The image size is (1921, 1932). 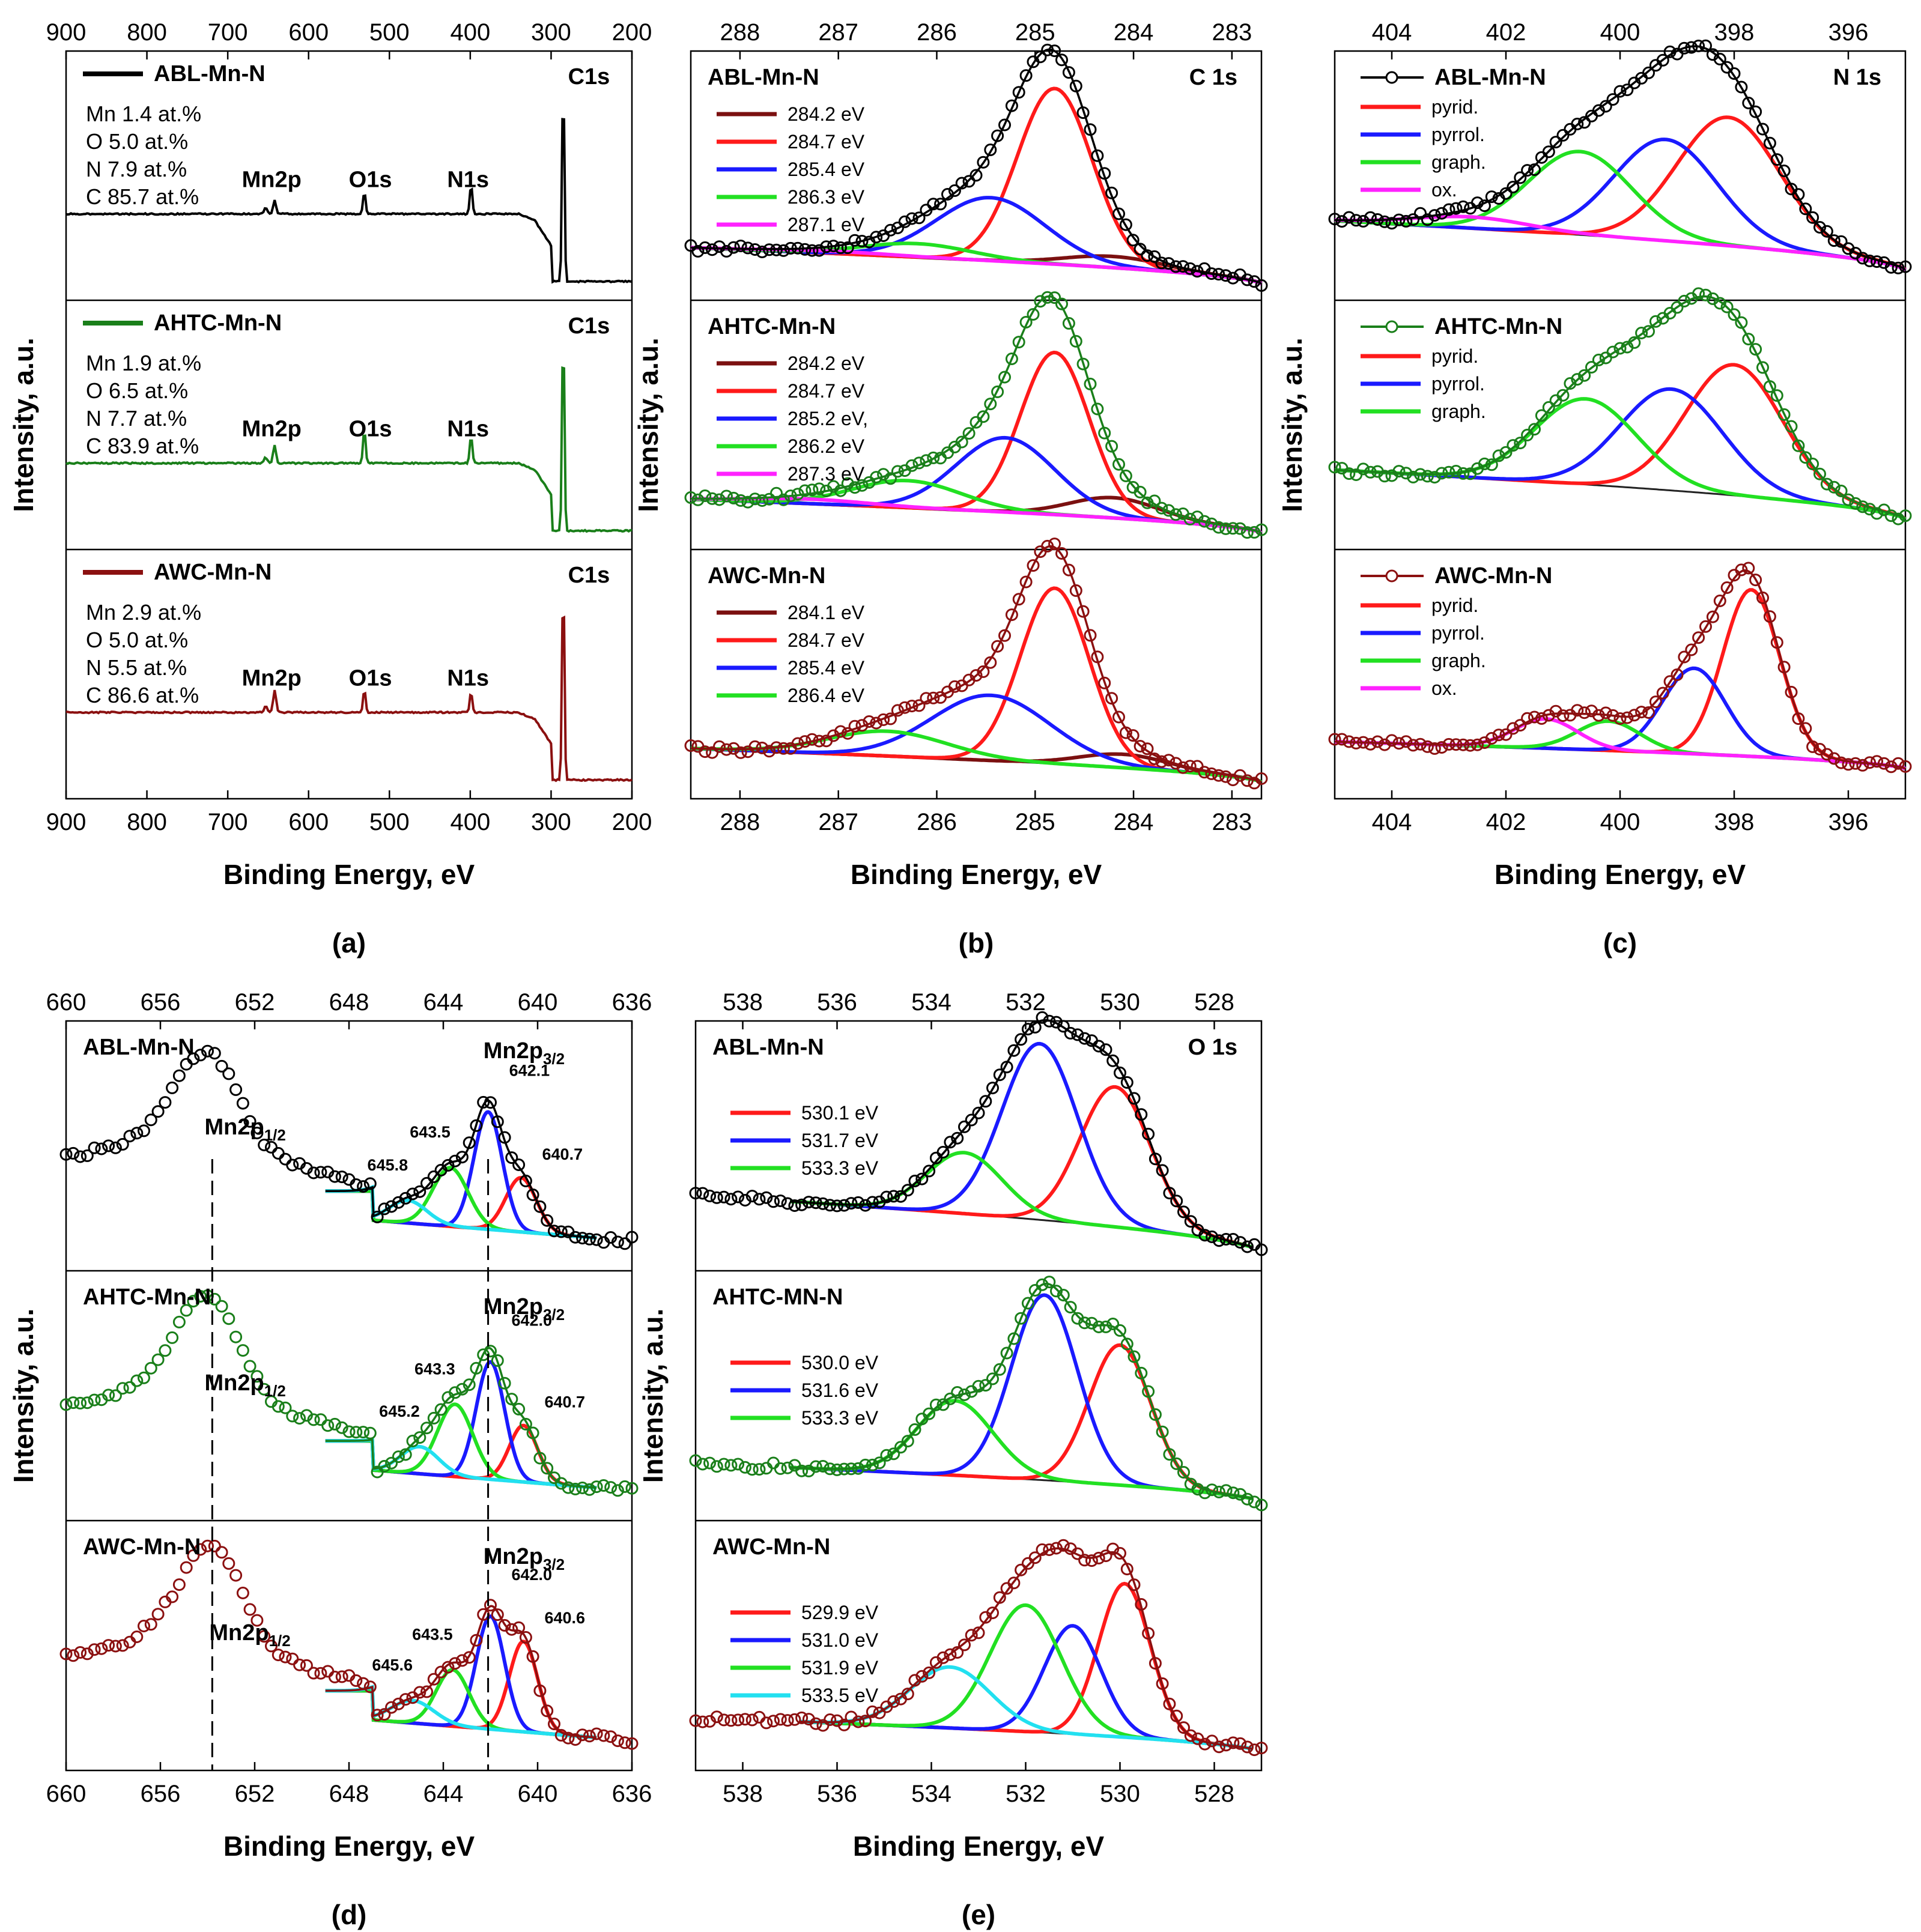 I want to click on legend-label: 286.3 eV, so click(x=826, y=197).